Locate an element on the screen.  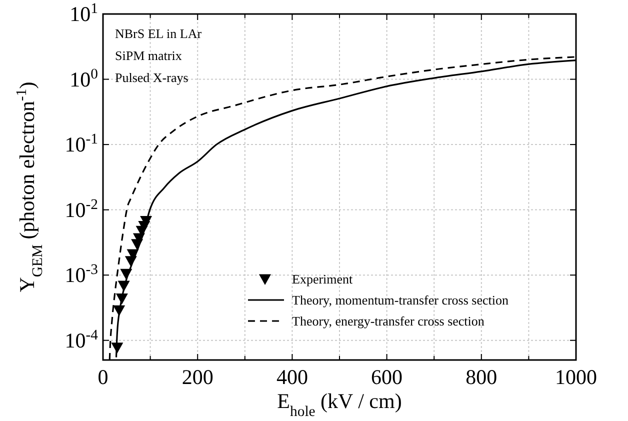
y-tick-label: 10$^{0}$ is located at coordinates (84, 79).